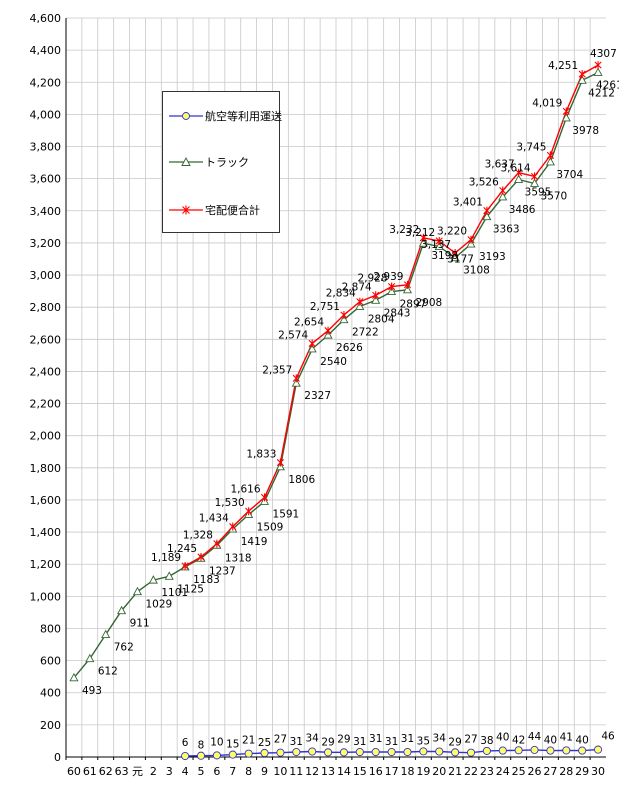 The image size is (619, 785). I want to click on truck-data-label: 1101, so click(174, 593).